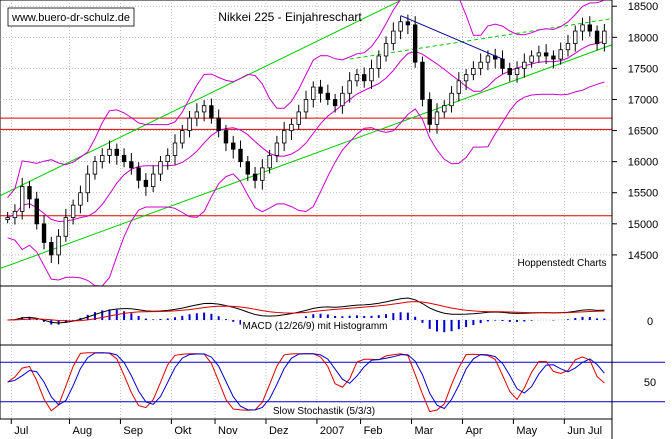 Image resolution: width=672 pixels, height=439 pixels. Describe the element at coordinates (526, 431) in the screenshot. I see `x-tick-label: May` at that location.